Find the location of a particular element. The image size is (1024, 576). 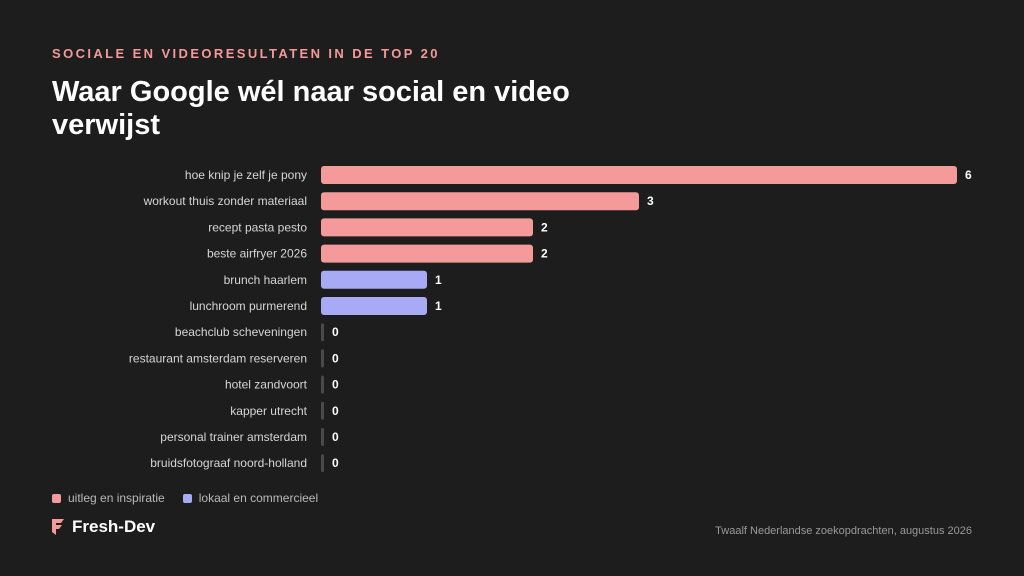

bar-lunchroom-purmerend is located at coordinates (374, 306).